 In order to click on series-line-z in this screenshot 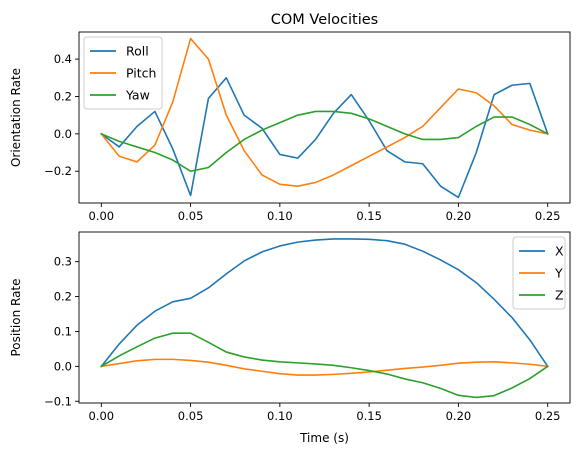, I will do `click(324, 365)`.